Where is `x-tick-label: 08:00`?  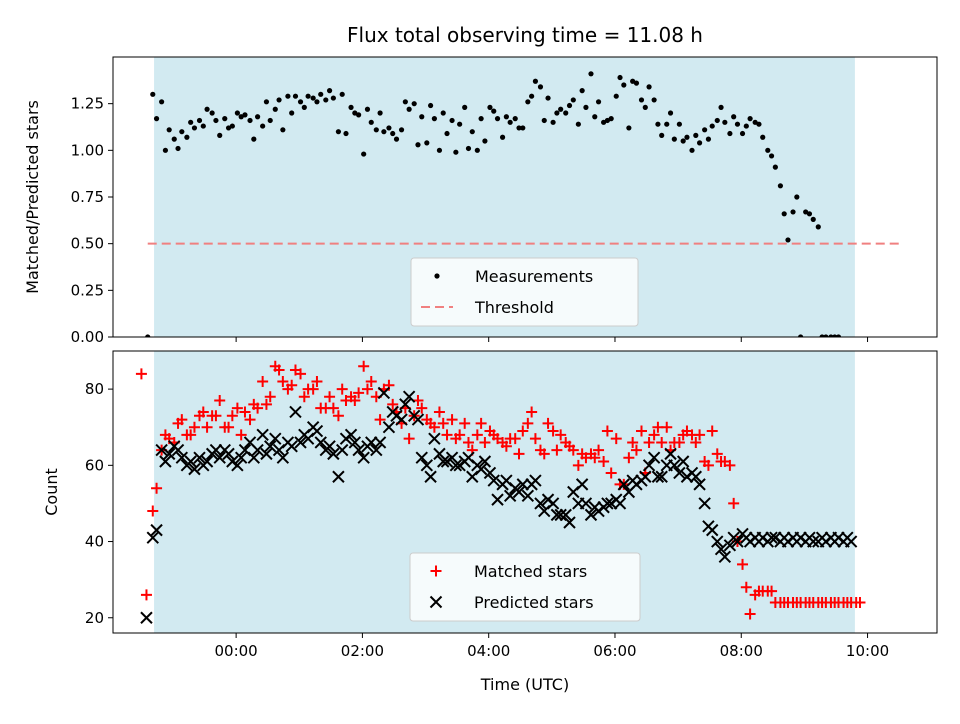
x-tick-label: 08:00 is located at coordinates (741, 651).